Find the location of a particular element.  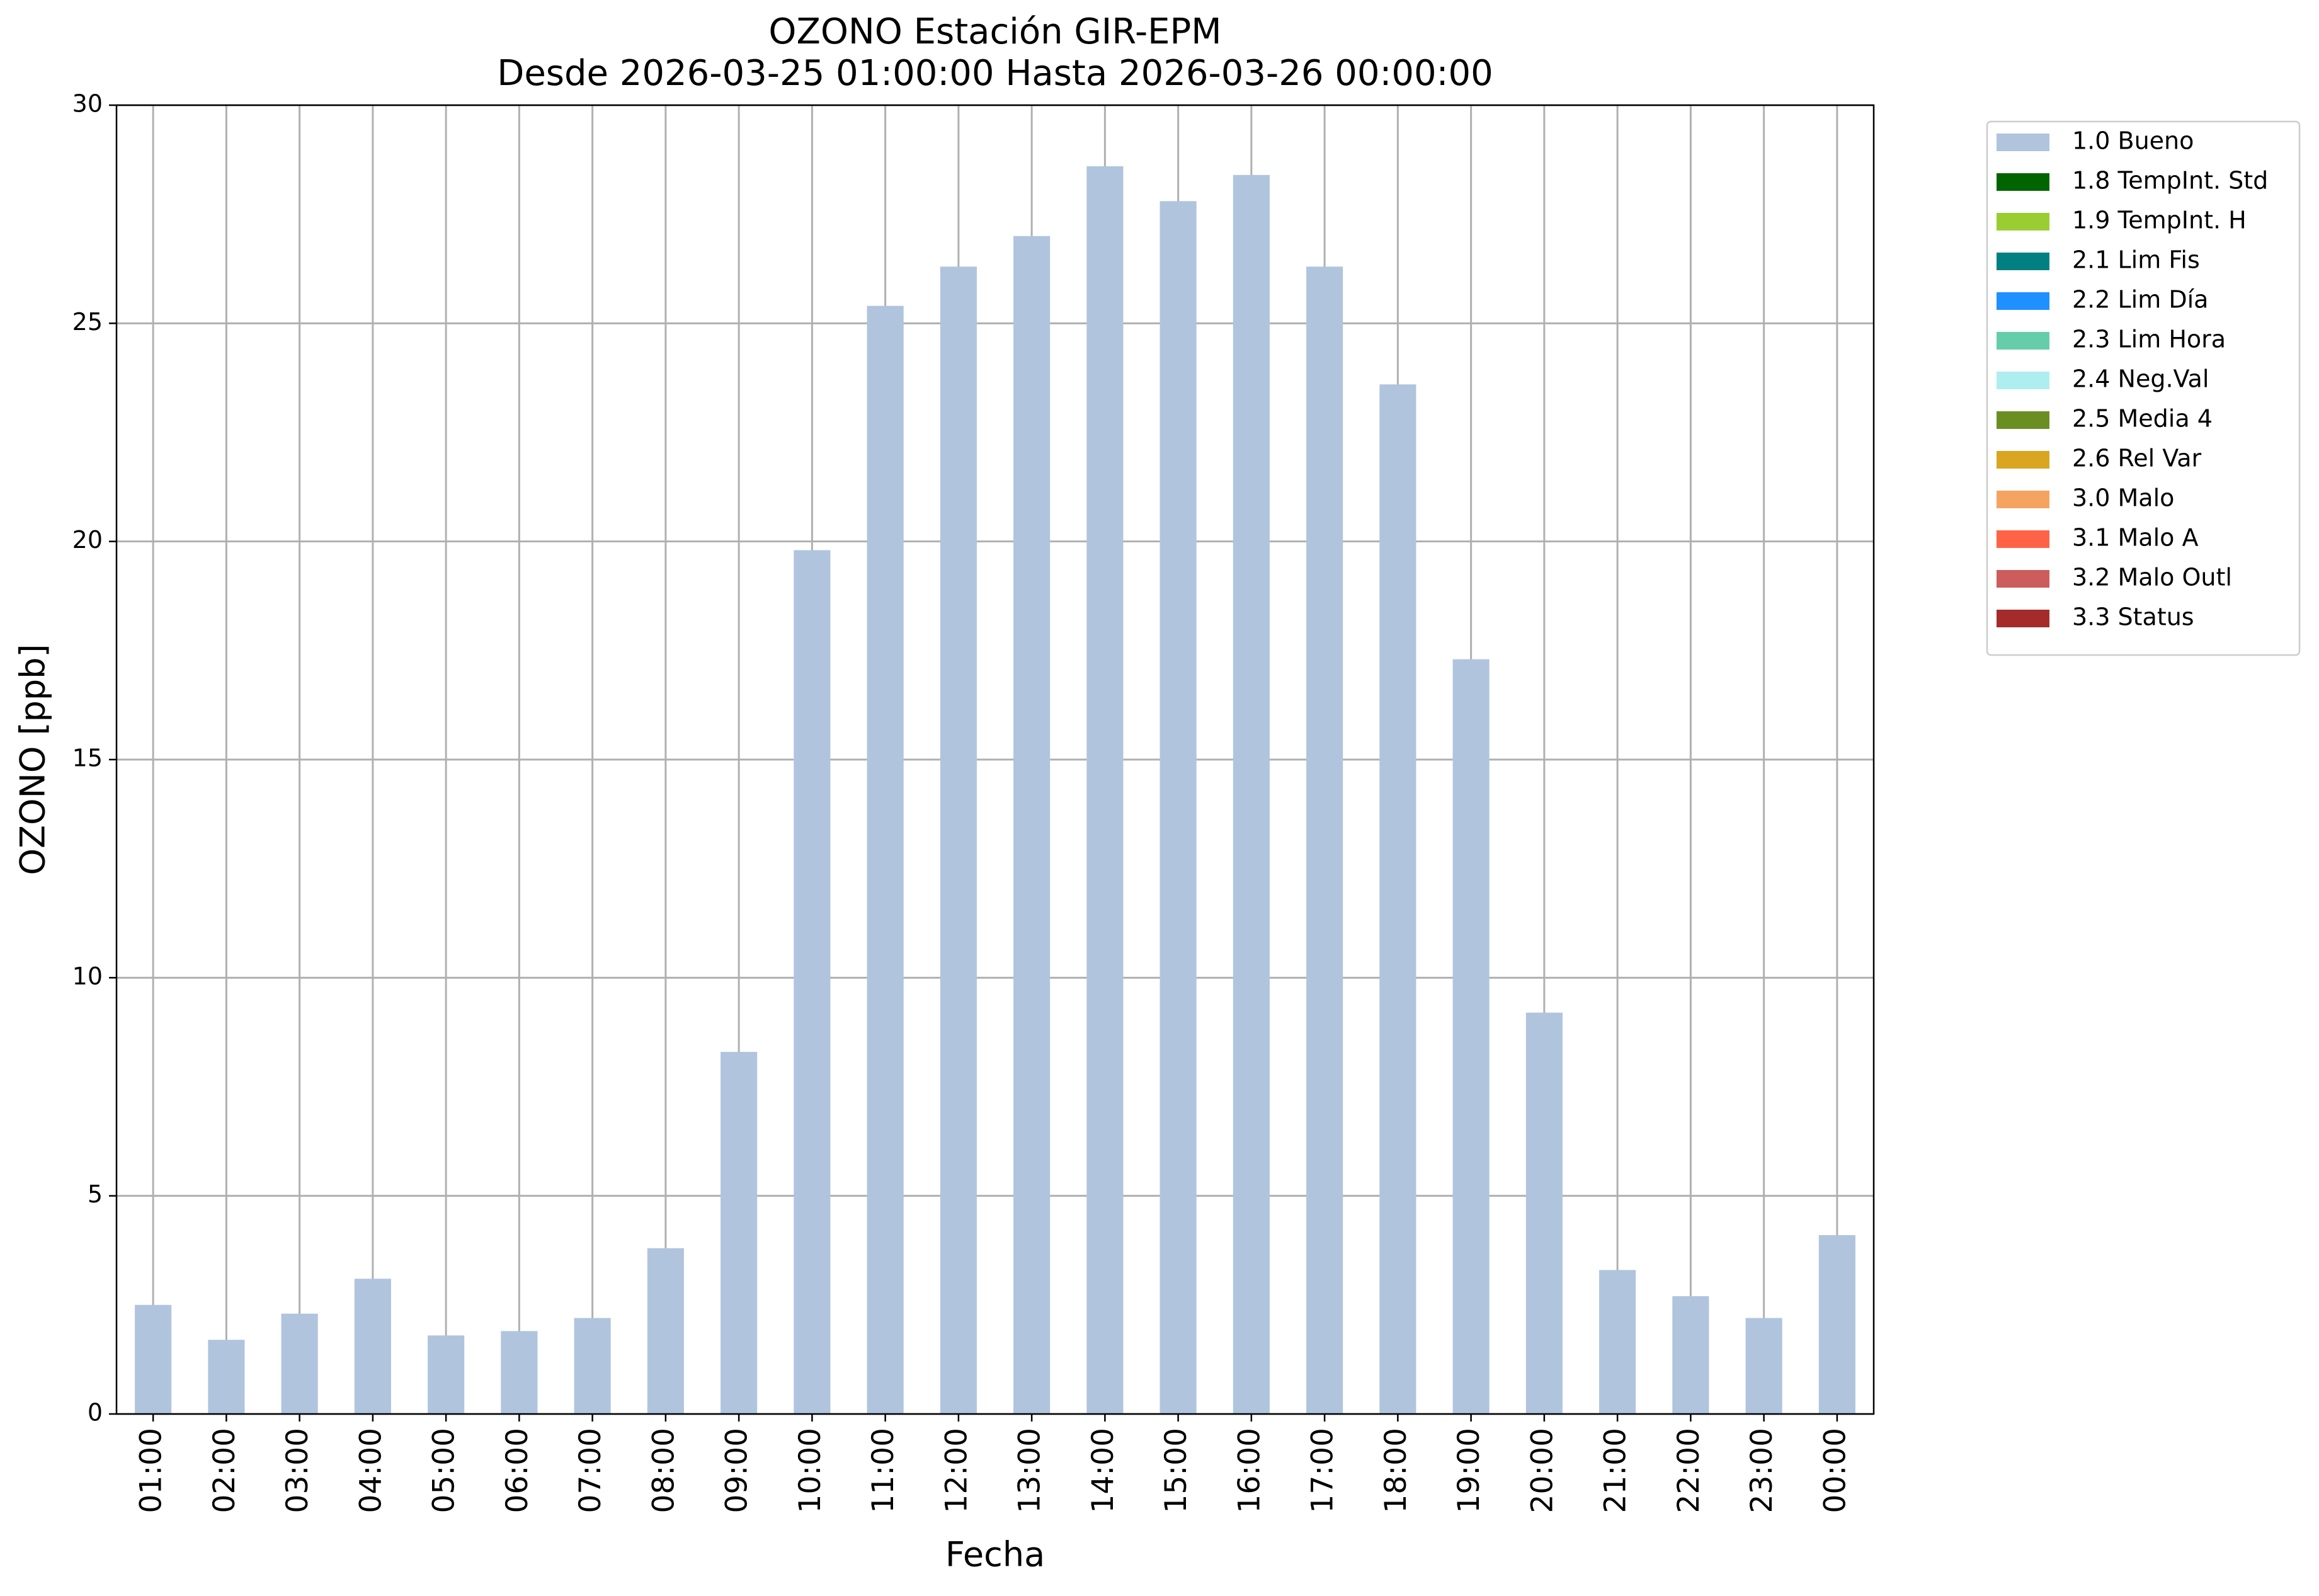

y-tick-label: 0 is located at coordinates (95, 1413).